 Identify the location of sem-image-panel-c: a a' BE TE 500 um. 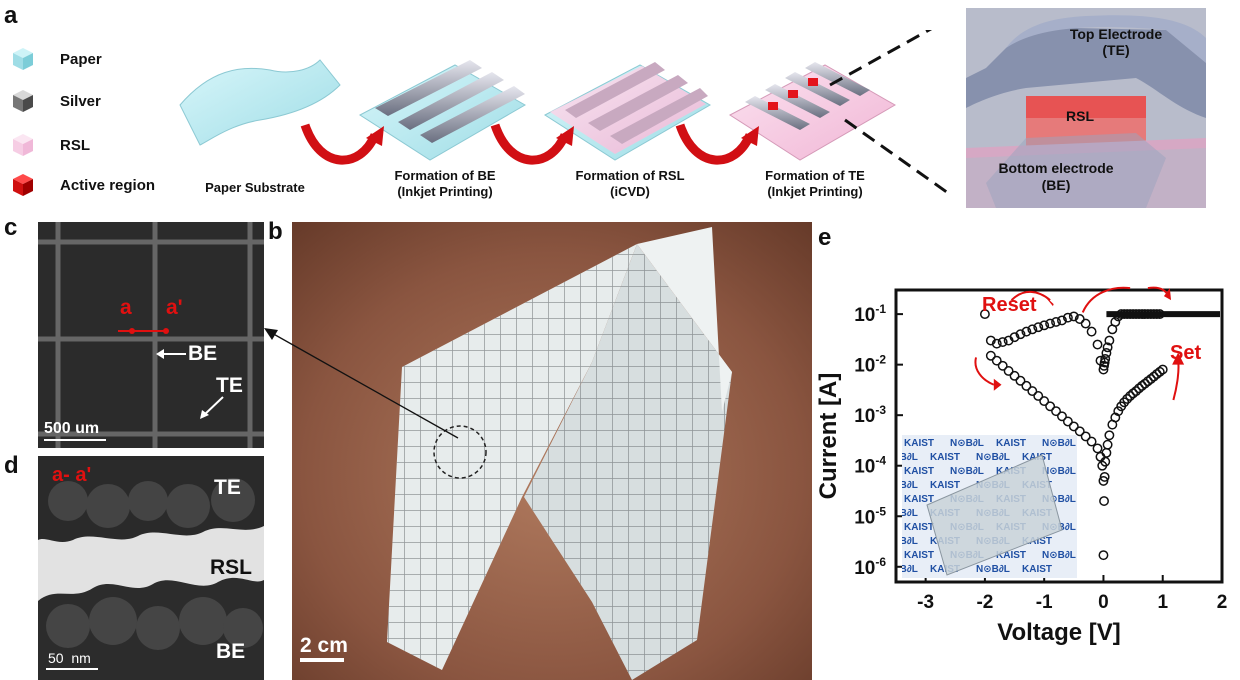
(151, 335).